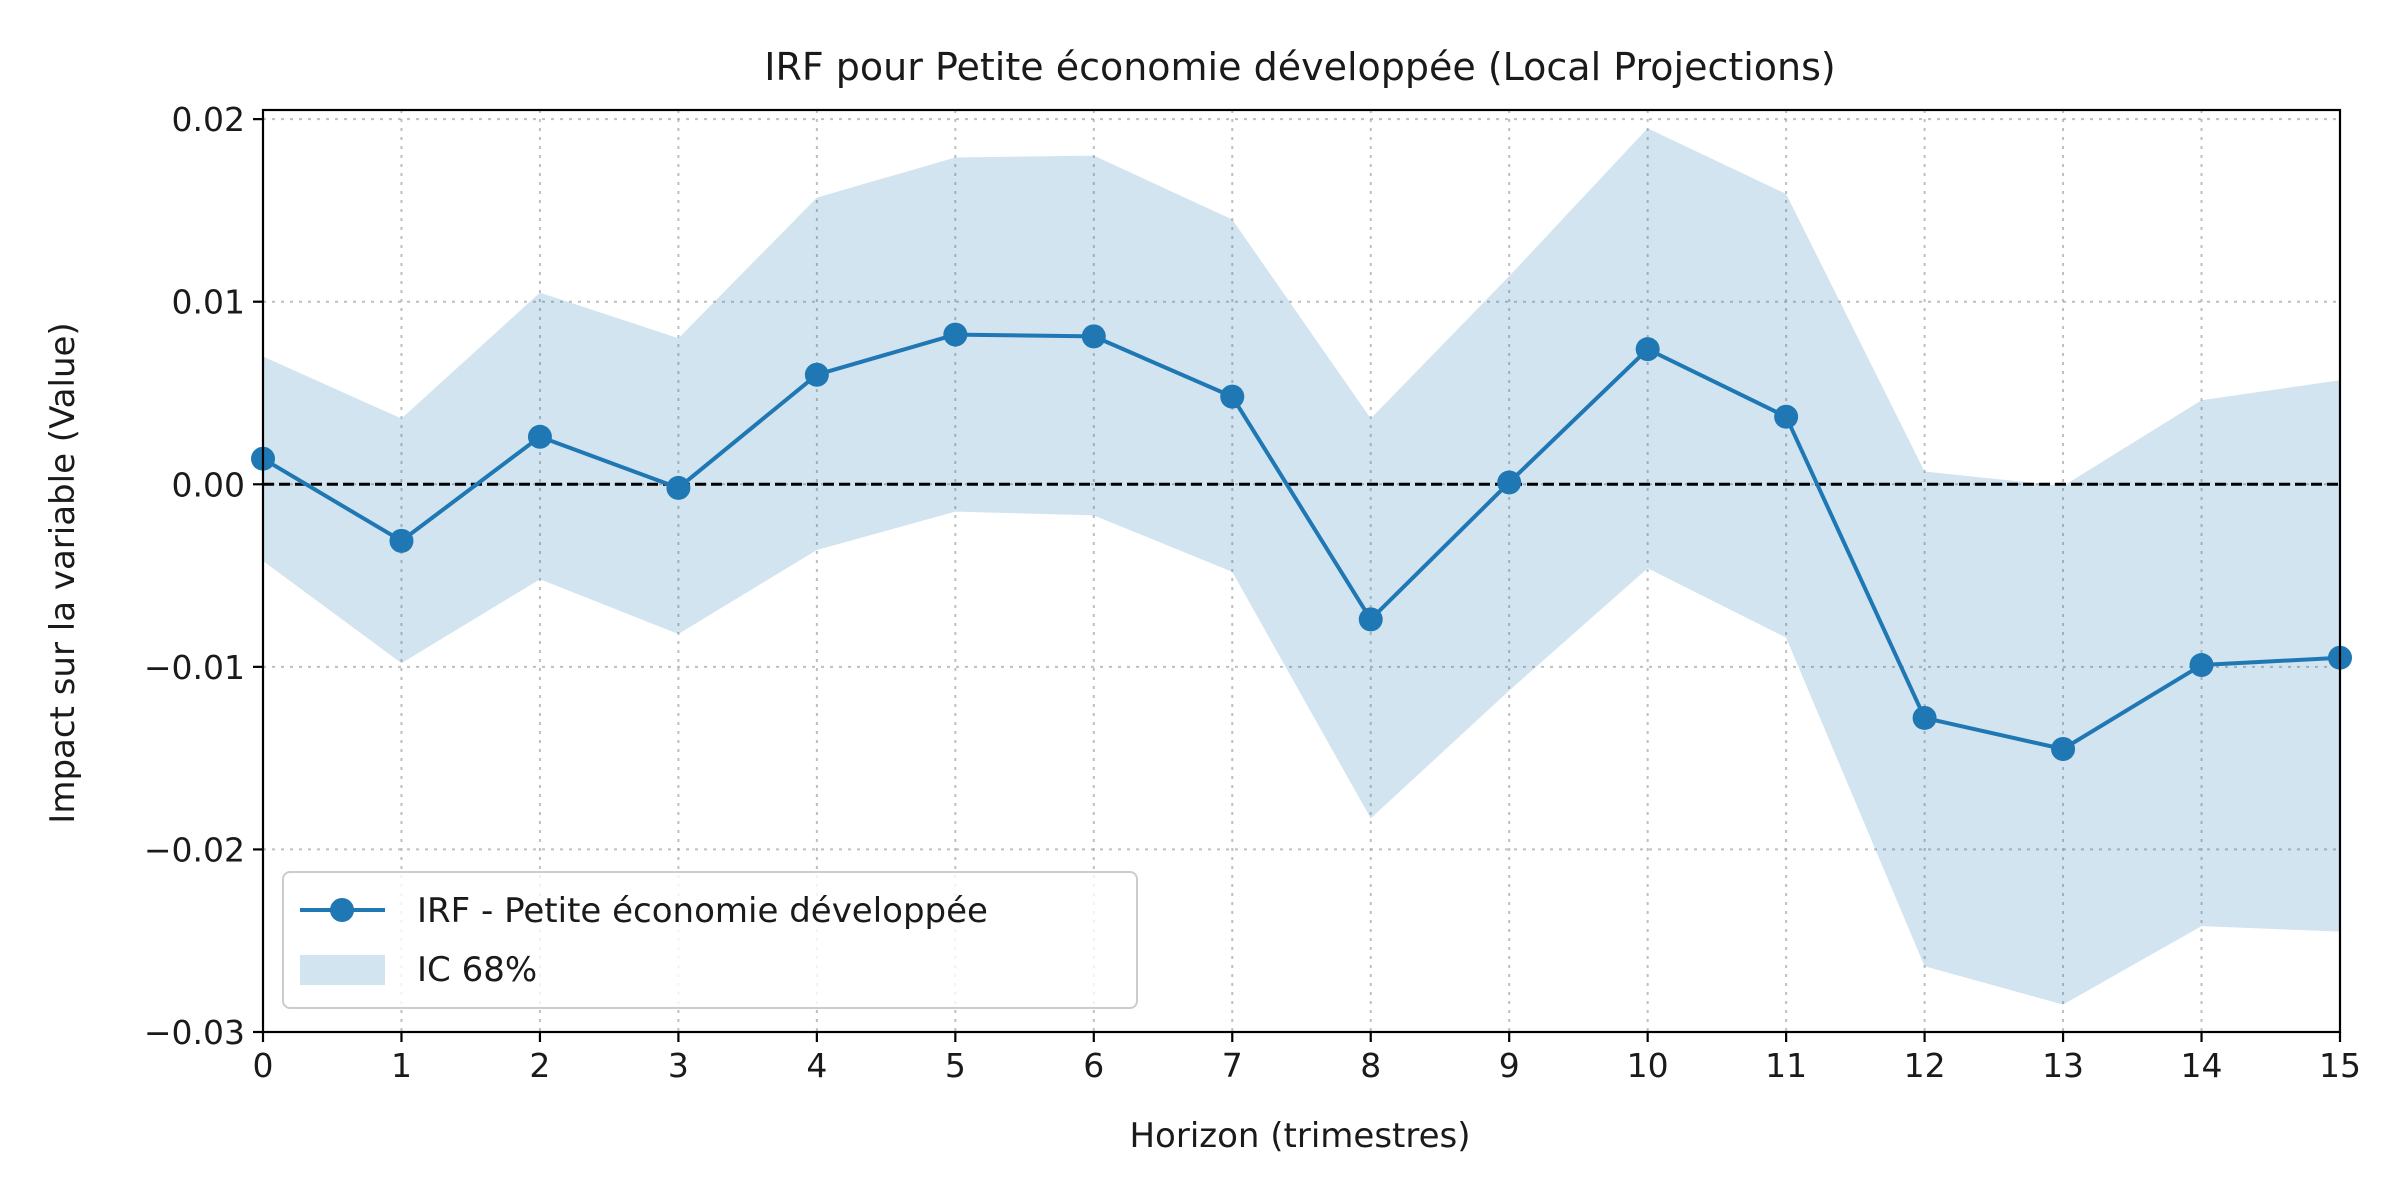 Image resolution: width=2400 pixels, height=1200 pixels. Describe the element at coordinates (2063, 1065) in the screenshot. I see `x-tick-label: 13` at that location.